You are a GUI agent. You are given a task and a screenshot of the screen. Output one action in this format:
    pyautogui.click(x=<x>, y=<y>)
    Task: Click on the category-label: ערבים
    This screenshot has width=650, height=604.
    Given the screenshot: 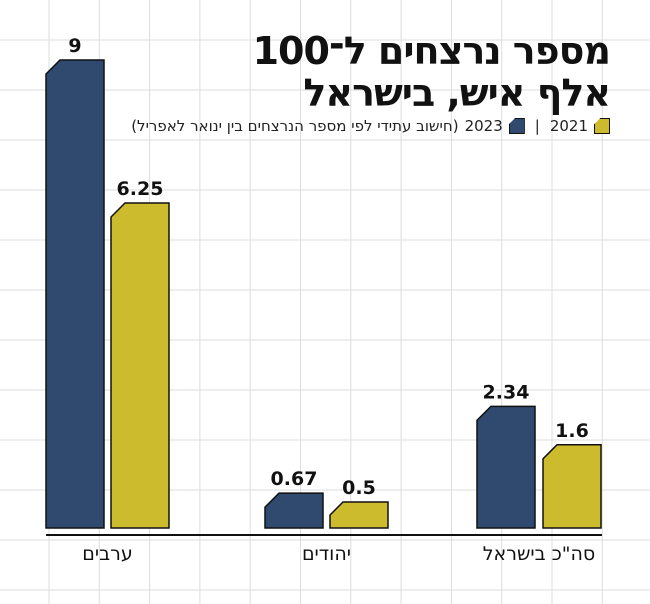 What is the action you would take?
    pyautogui.click(x=107, y=554)
    